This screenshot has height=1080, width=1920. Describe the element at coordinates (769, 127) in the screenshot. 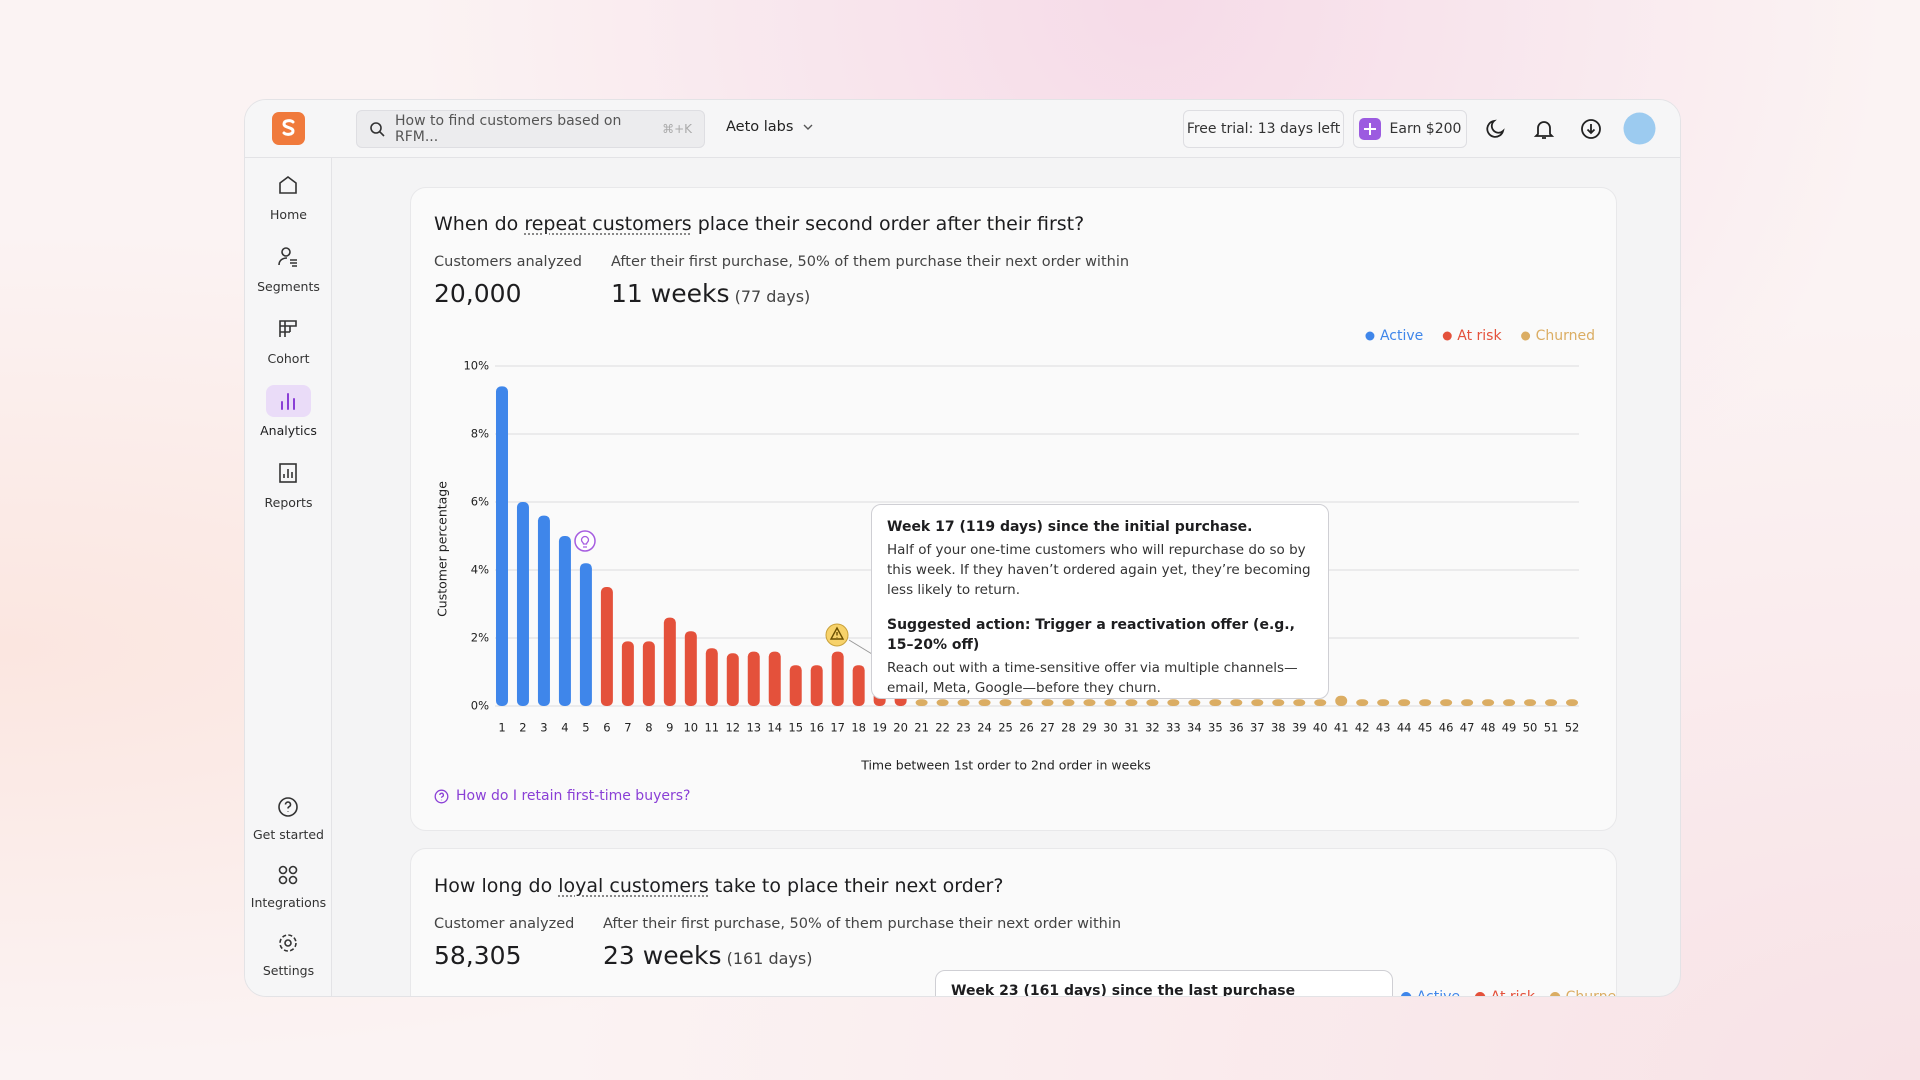

I see `workspace-switcher: Aeto labs` at that location.